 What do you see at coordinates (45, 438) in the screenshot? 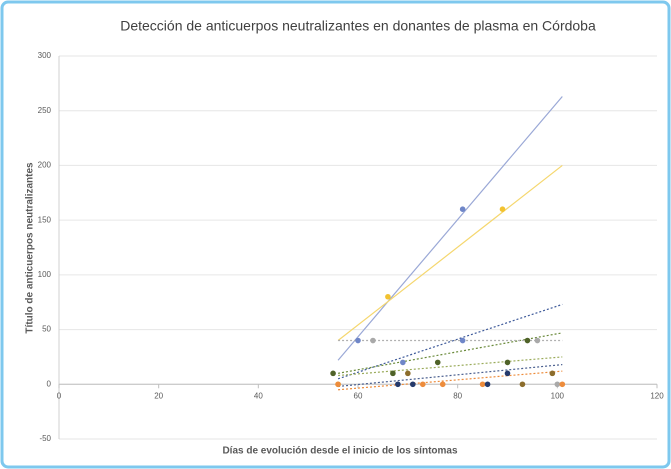
I see `y-tick-label: -50` at bounding box center [45, 438].